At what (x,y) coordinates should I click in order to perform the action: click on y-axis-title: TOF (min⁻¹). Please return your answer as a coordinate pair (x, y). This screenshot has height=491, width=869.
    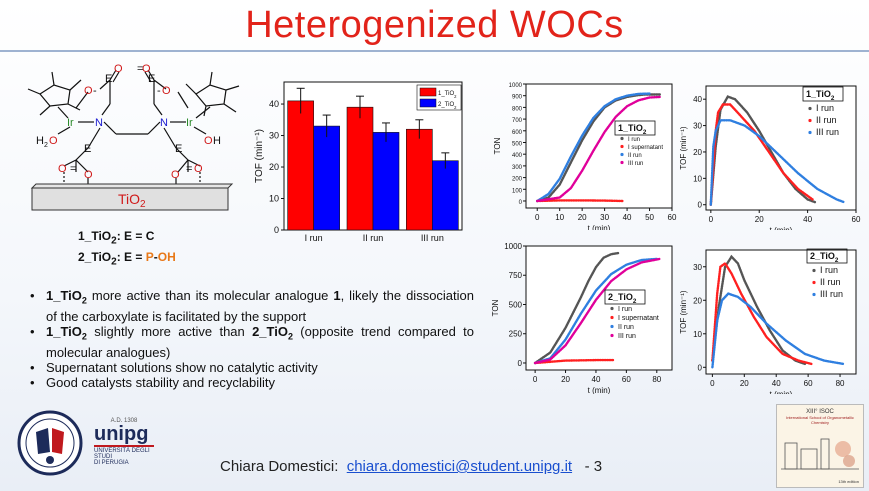
    Looking at the image, I should click on (683, 312).